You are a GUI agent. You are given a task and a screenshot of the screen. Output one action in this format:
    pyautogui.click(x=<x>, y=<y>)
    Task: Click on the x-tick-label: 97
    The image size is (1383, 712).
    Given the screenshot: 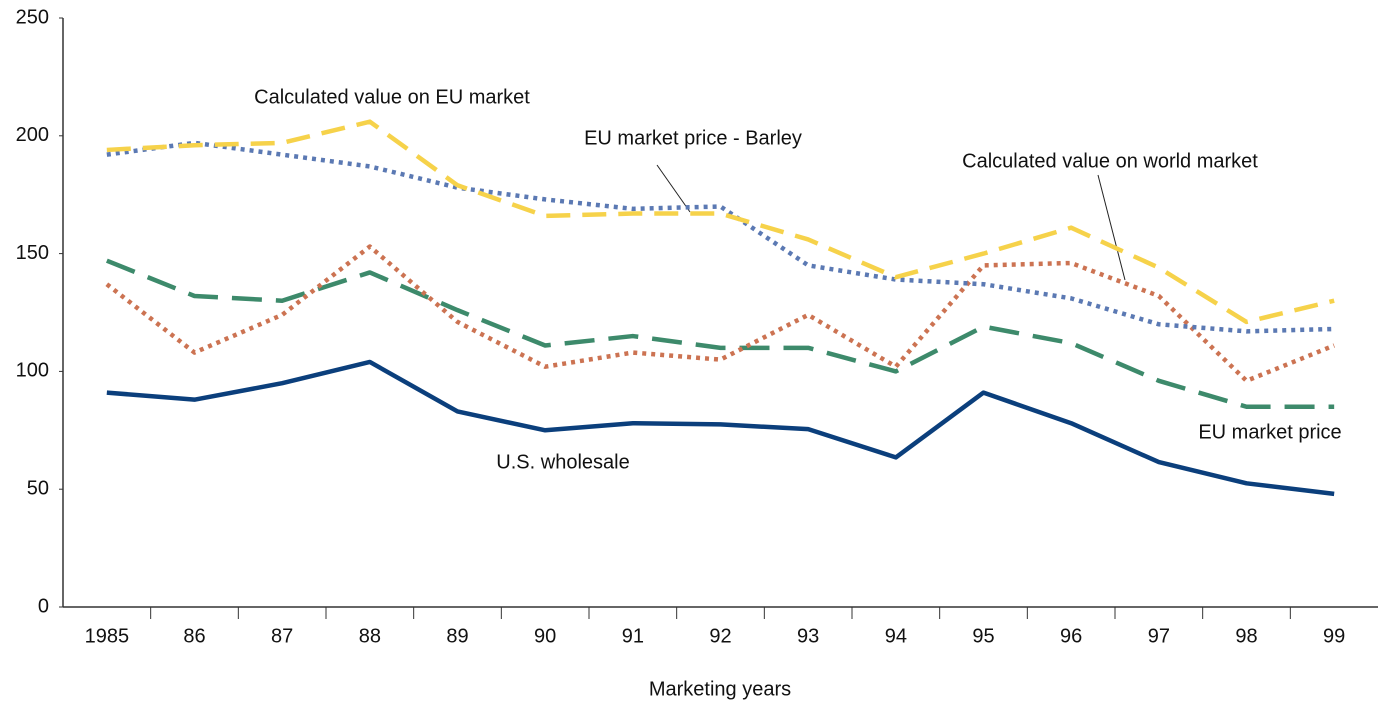 What is the action you would take?
    pyautogui.click(x=1159, y=636)
    